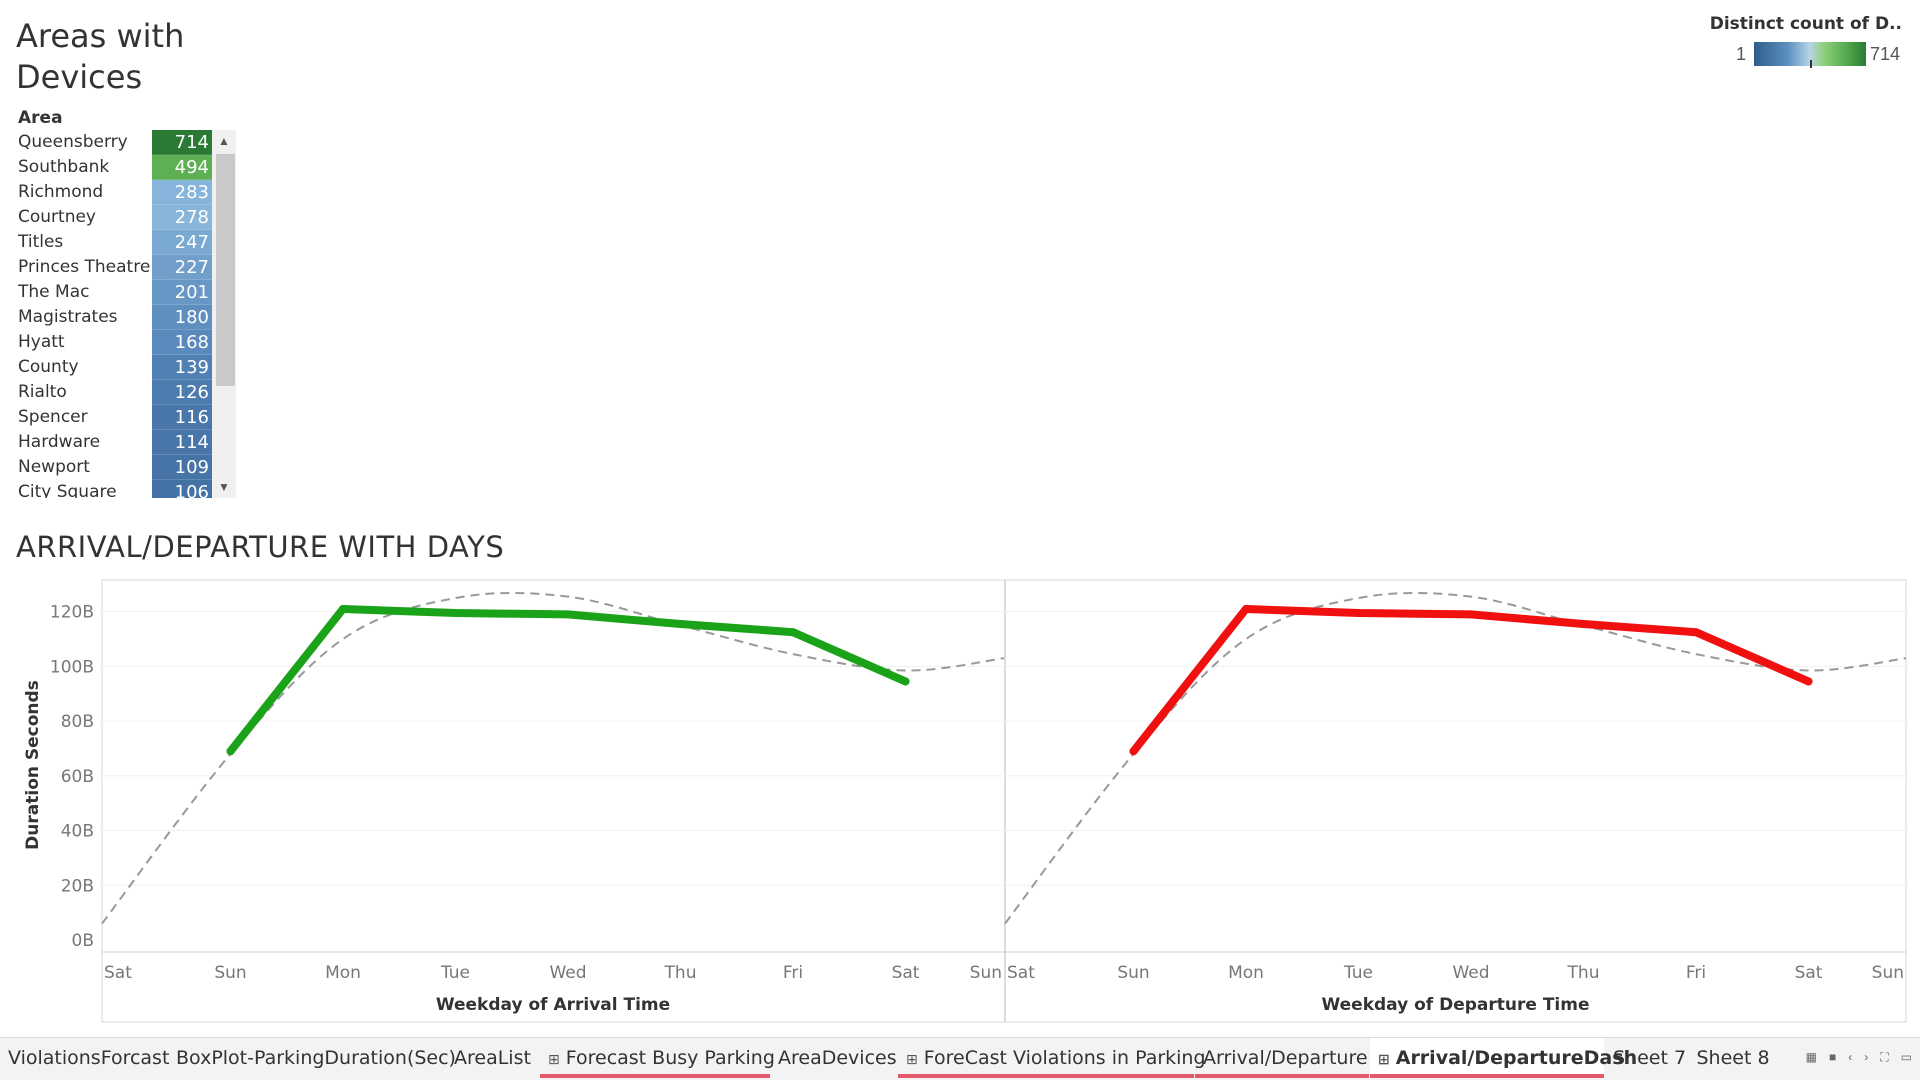 The width and height of the screenshot is (1920, 1080). Describe the element at coordinates (57, 217) in the screenshot. I see `area-name: Courtney` at that location.